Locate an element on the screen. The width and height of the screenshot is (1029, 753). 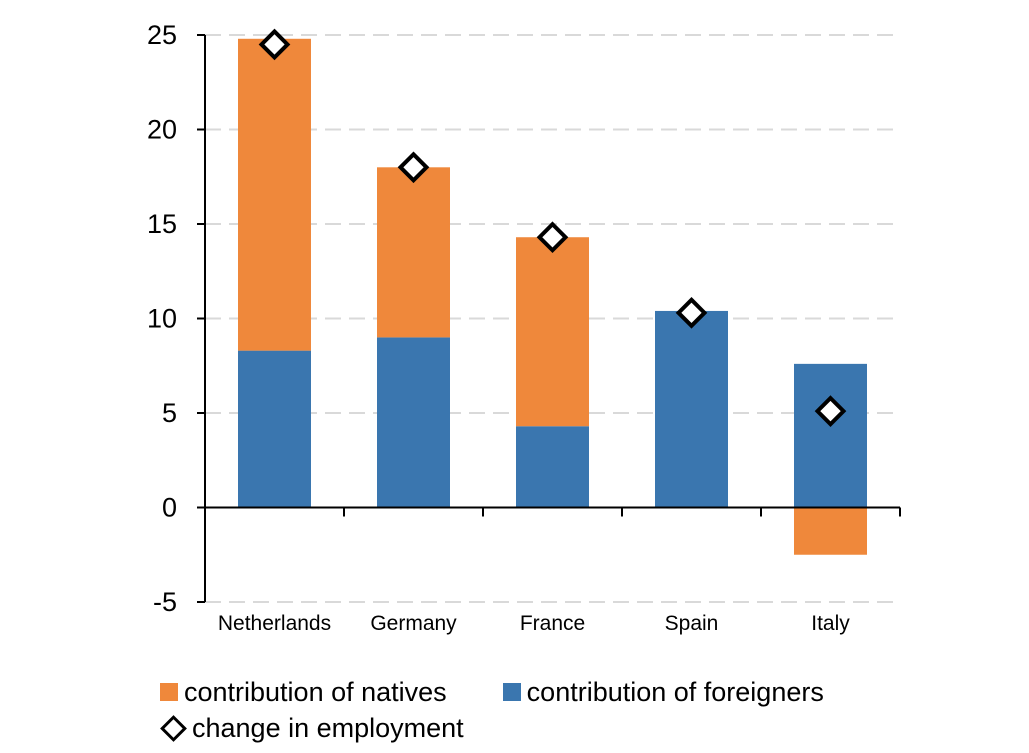
y-tick-label: -5 is located at coordinates (165, 602).